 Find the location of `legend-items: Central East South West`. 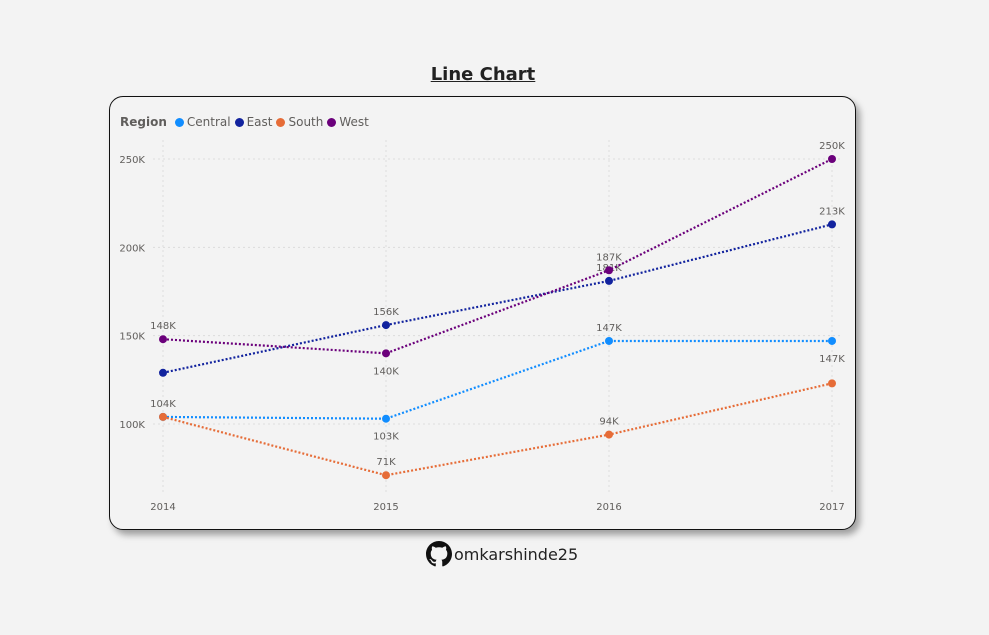

legend-items: Central East South West is located at coordinates (273, 122).